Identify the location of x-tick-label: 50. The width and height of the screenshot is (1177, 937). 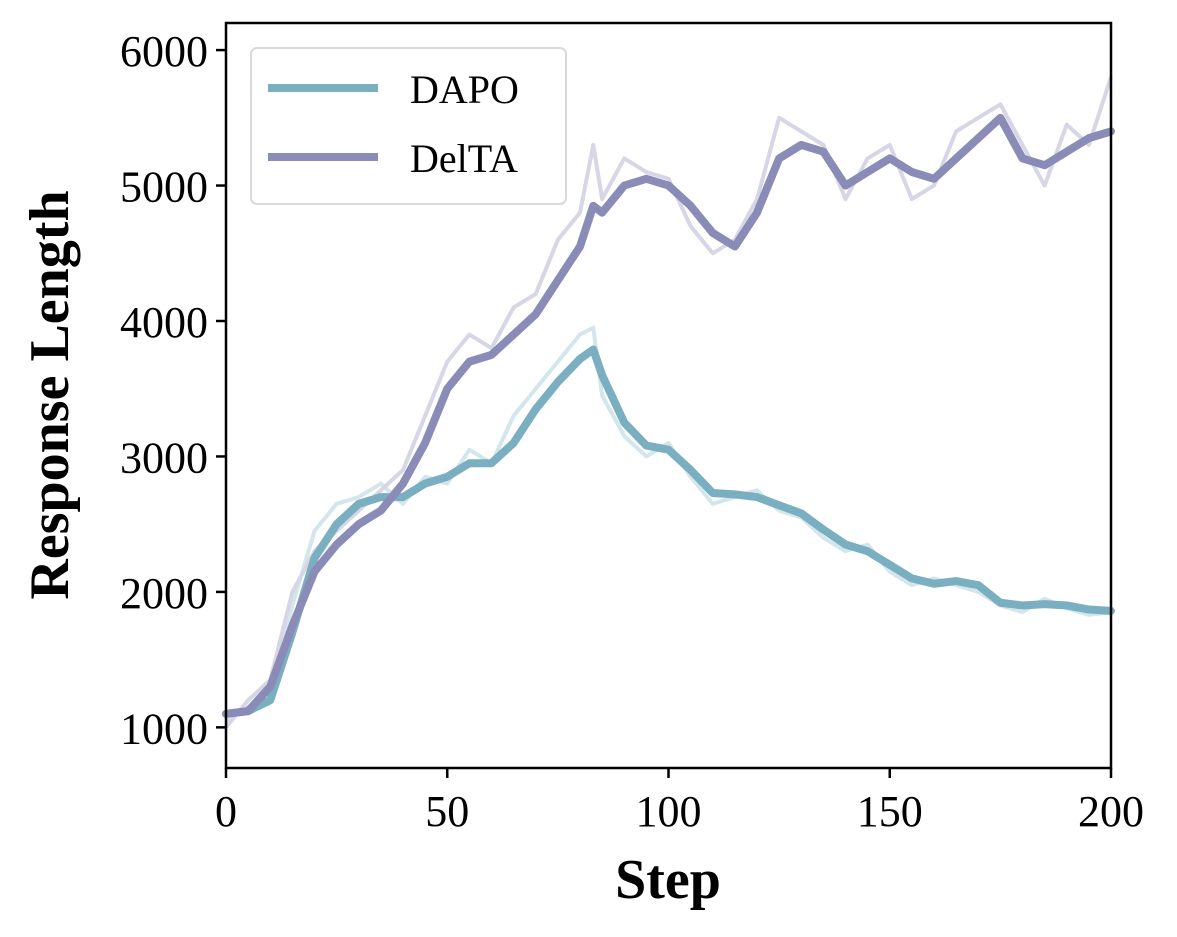
(447, 811).